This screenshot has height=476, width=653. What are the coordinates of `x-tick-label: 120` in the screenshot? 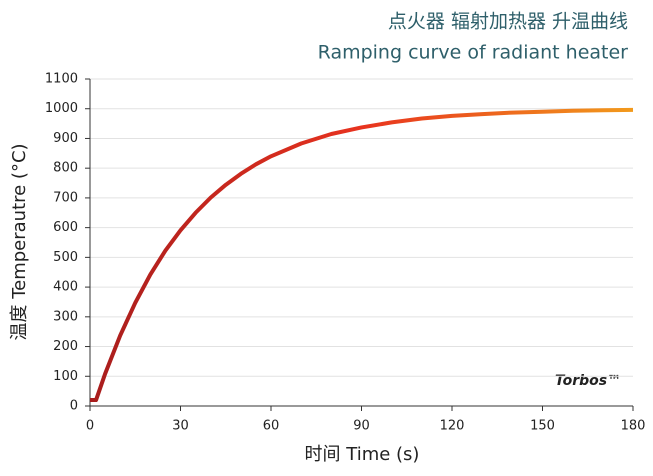 It's located at (452, 426).